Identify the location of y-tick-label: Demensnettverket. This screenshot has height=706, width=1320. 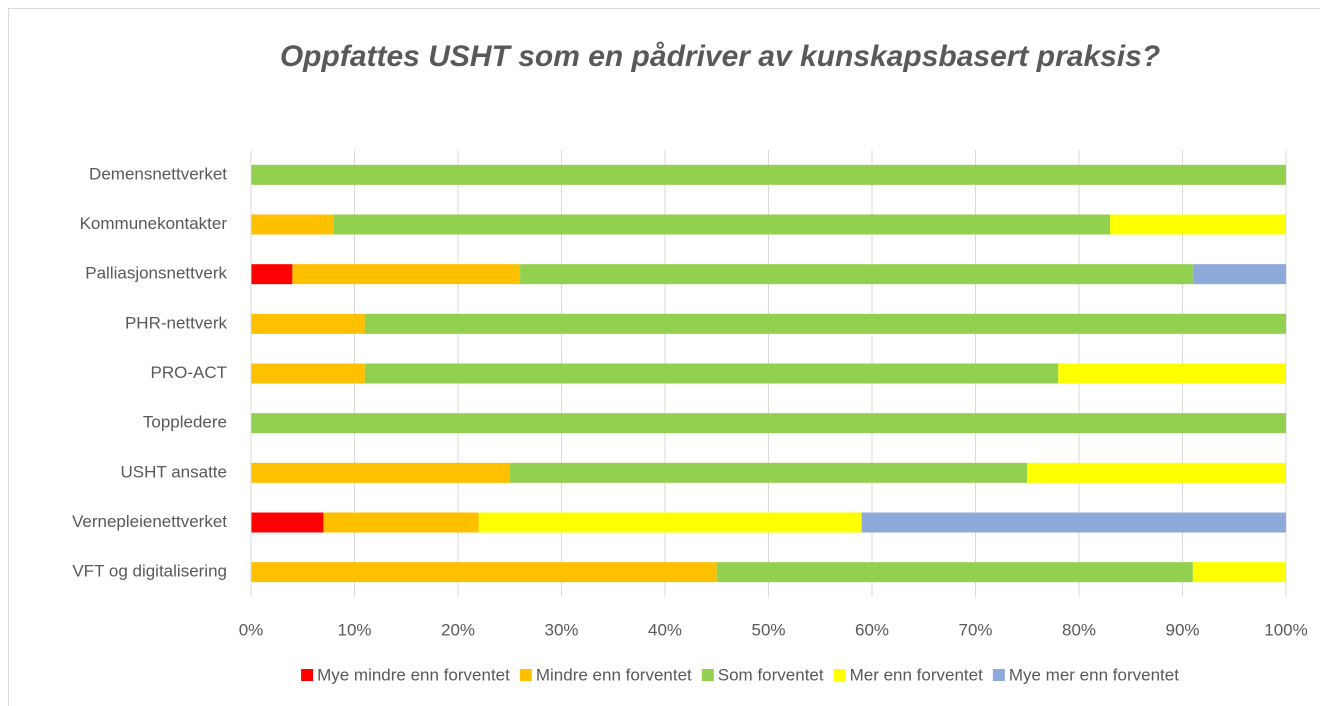
(158, 173).